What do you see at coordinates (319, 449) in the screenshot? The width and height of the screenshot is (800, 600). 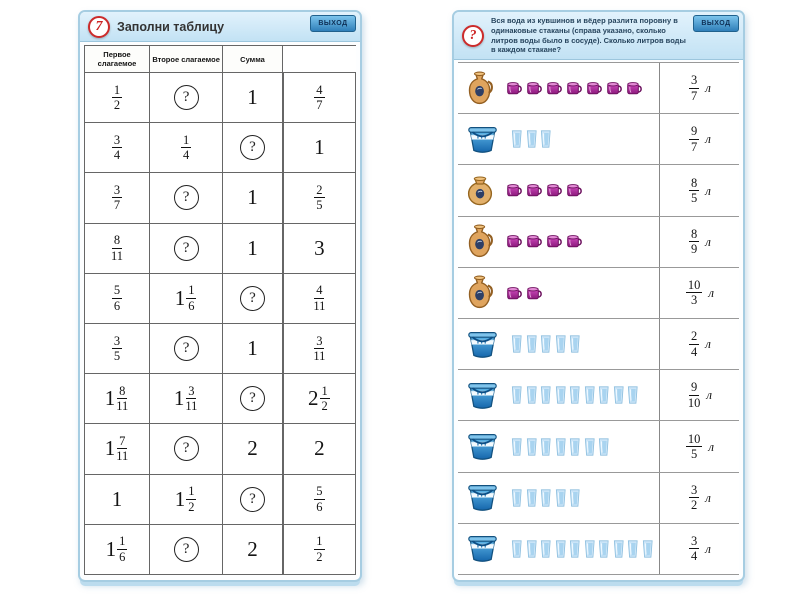 I see `answer-option-cell: 2` at bounding box center [319, 449].